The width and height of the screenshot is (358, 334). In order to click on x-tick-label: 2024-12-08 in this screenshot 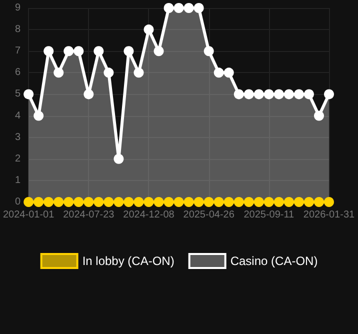, I will do `click(149, 215)`.